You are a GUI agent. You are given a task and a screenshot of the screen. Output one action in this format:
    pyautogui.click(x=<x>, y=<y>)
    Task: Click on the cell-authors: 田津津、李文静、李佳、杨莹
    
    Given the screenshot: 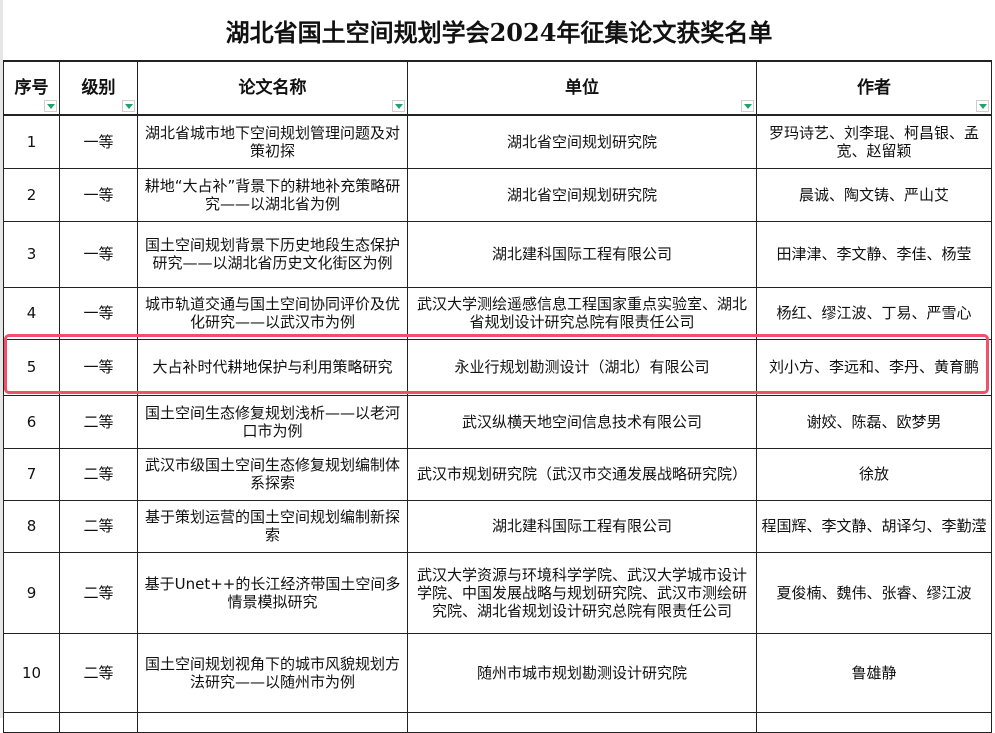 What is the action you would take?
    pyautogui.click(x=874, y=254)
    